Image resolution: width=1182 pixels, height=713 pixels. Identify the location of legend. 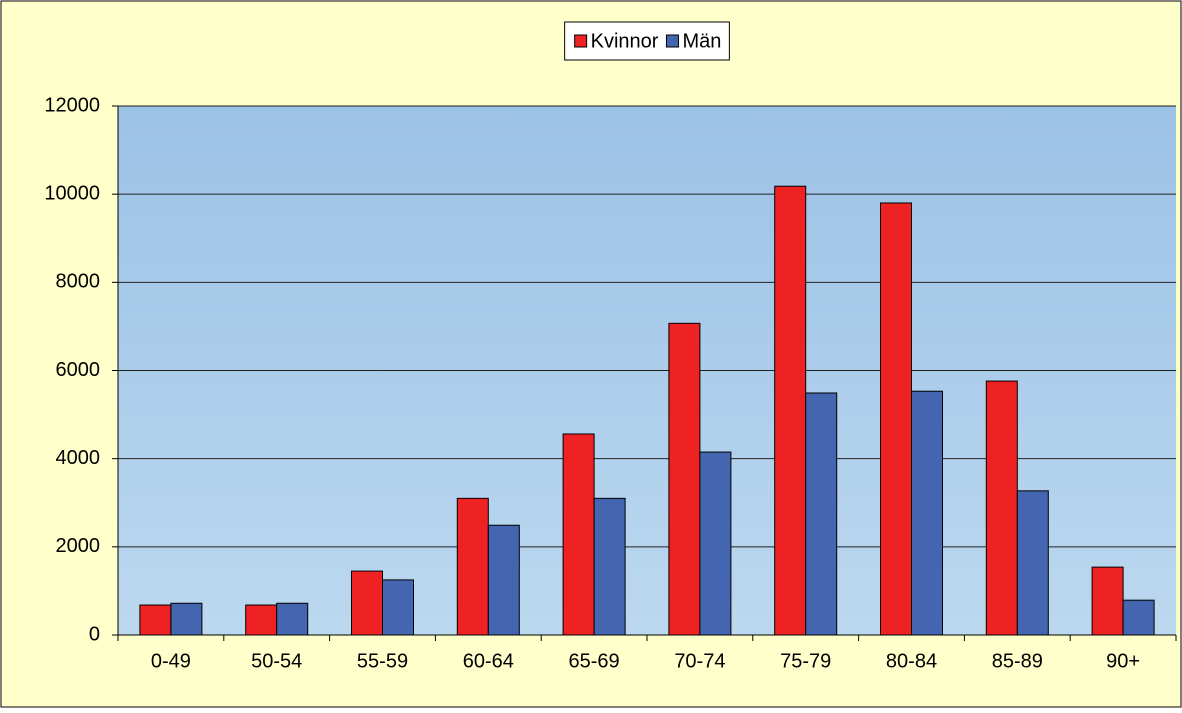
(647, 41).